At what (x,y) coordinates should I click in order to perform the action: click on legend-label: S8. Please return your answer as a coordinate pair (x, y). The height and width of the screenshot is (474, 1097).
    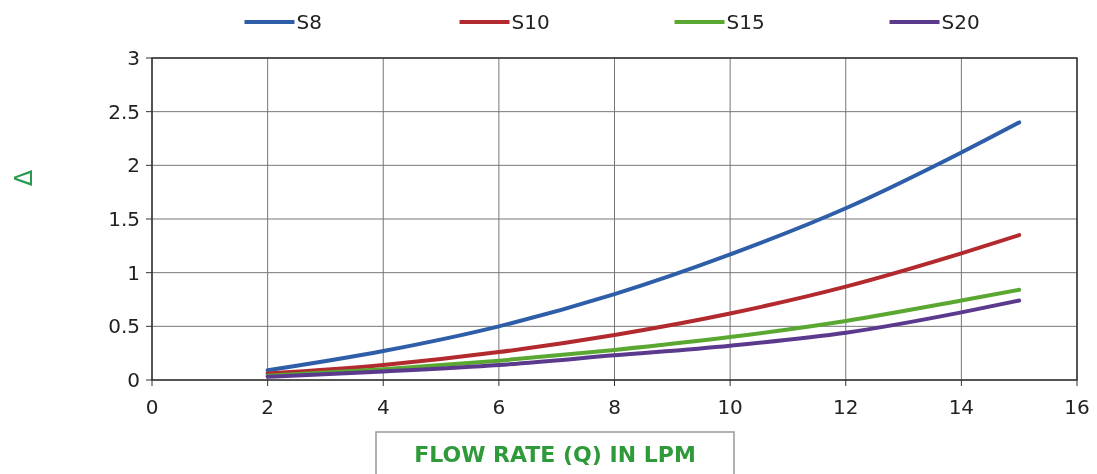
    Looking at the image, I should click on (309, 22).